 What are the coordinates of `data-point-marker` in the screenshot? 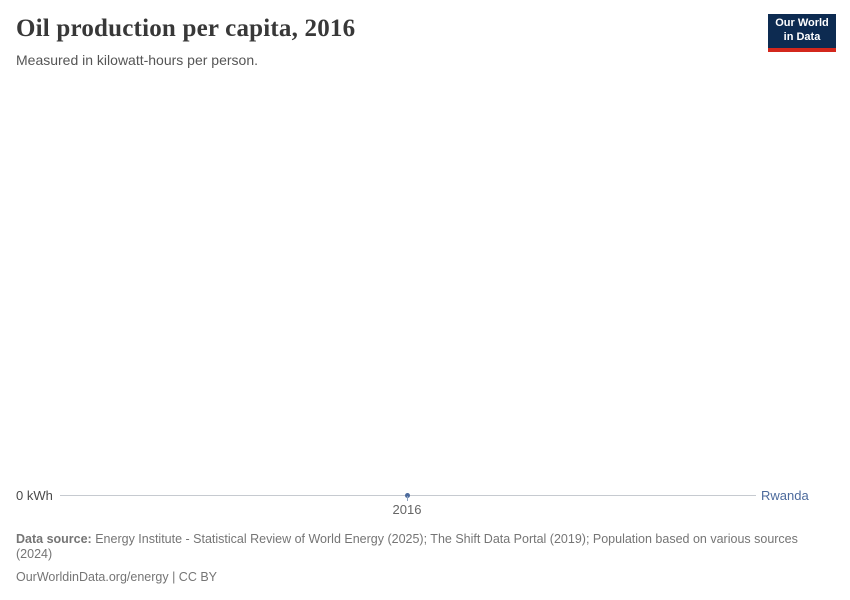 It's located at (407, 495).